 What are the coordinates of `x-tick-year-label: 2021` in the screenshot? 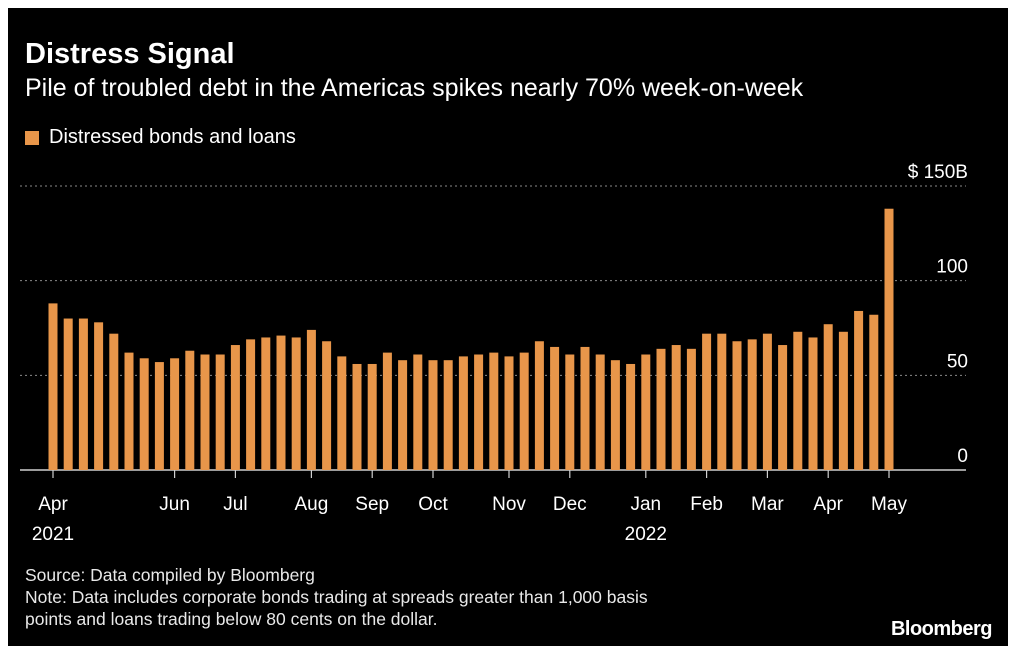 It's located at (53, 534).